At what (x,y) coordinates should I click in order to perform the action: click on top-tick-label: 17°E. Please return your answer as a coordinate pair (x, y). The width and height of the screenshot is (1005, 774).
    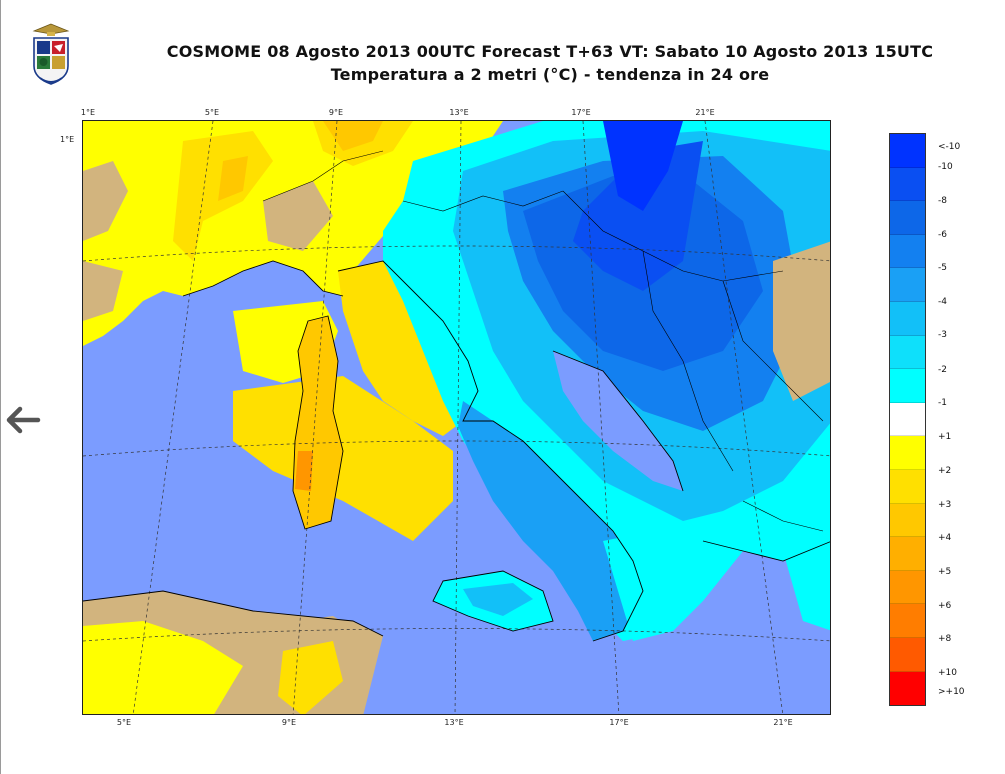
    Looking at the image, I should click on (581, 112).